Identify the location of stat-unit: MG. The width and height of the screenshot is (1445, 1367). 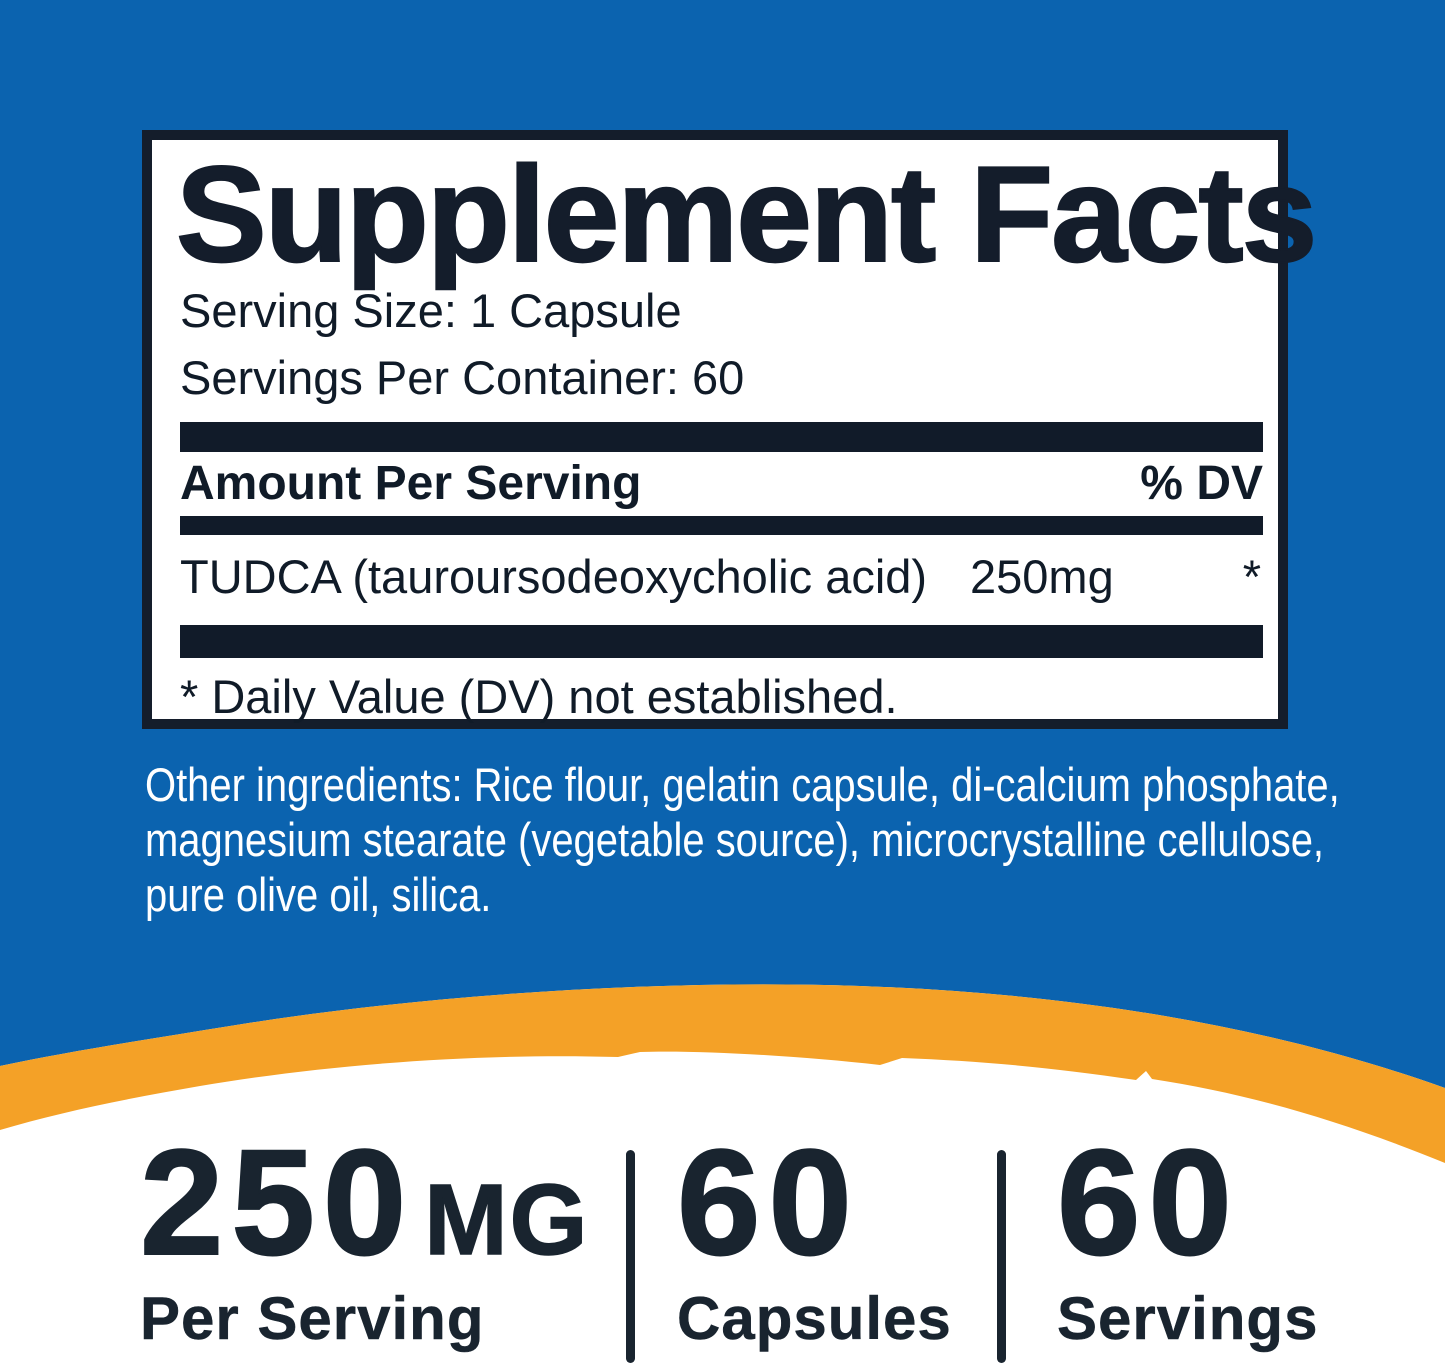
(507, 1220).